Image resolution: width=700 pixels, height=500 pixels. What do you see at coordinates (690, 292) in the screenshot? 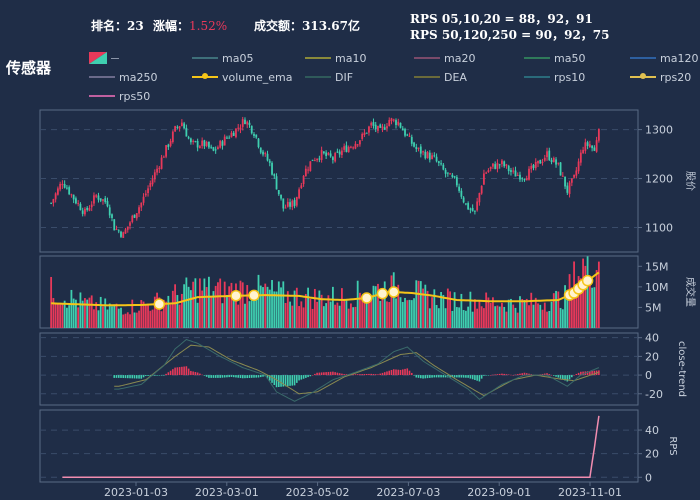
I see `volume-axis-label: 成交量` at bounding box center [690, 292].